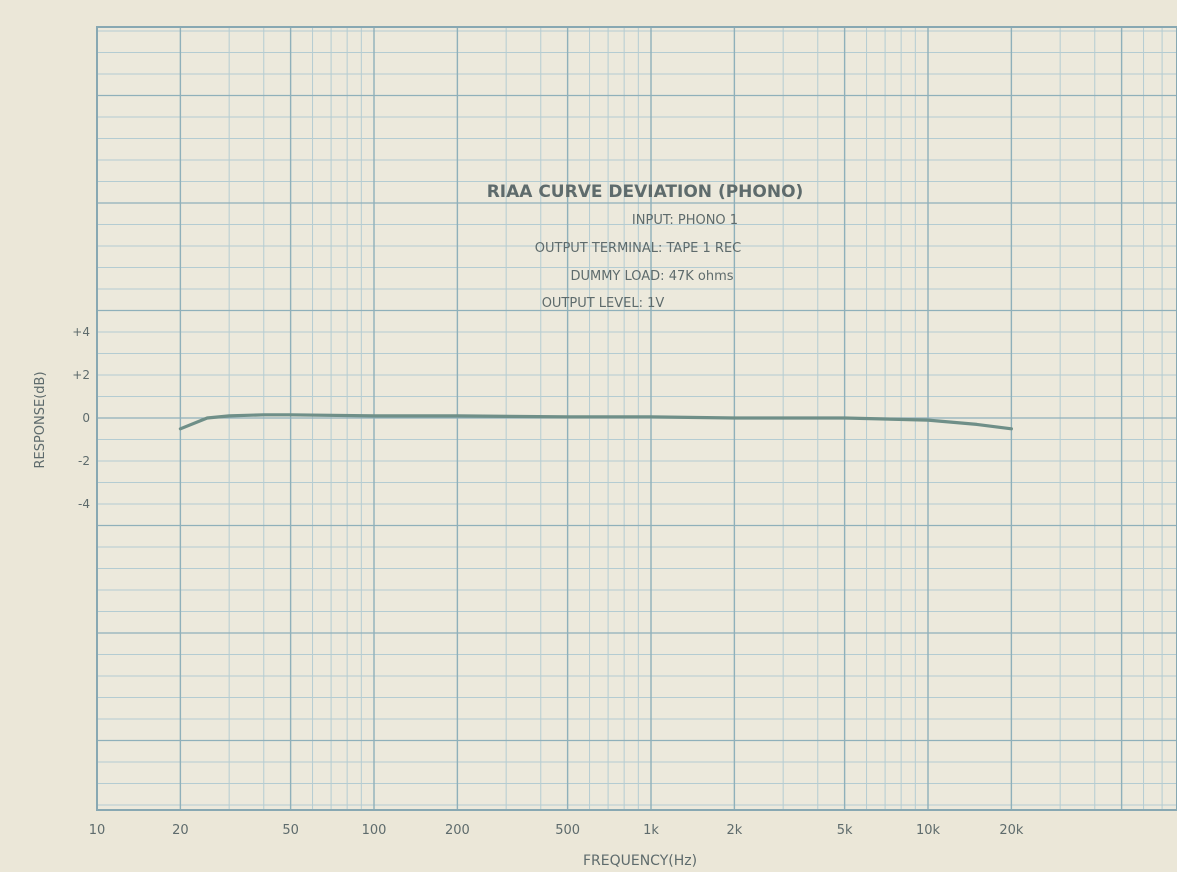  Describe the element at coordinates (845, 830) in the screenshot. I see `x-tick-label: 5k` at that location.